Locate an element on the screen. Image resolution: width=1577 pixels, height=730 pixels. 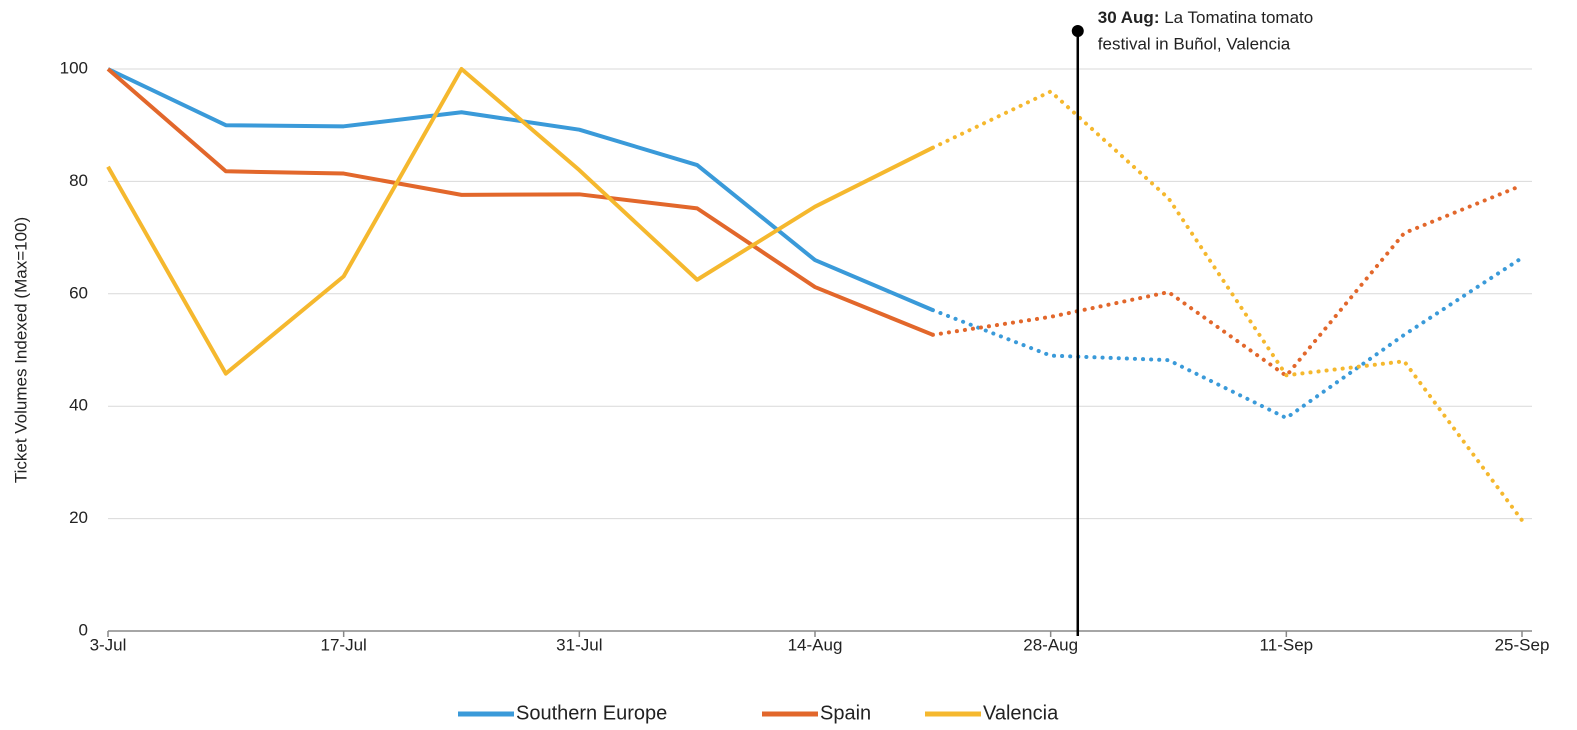
y-axis-label: Ticket Volumes Indexed (Max=100) is located at coordinates (20, 350).